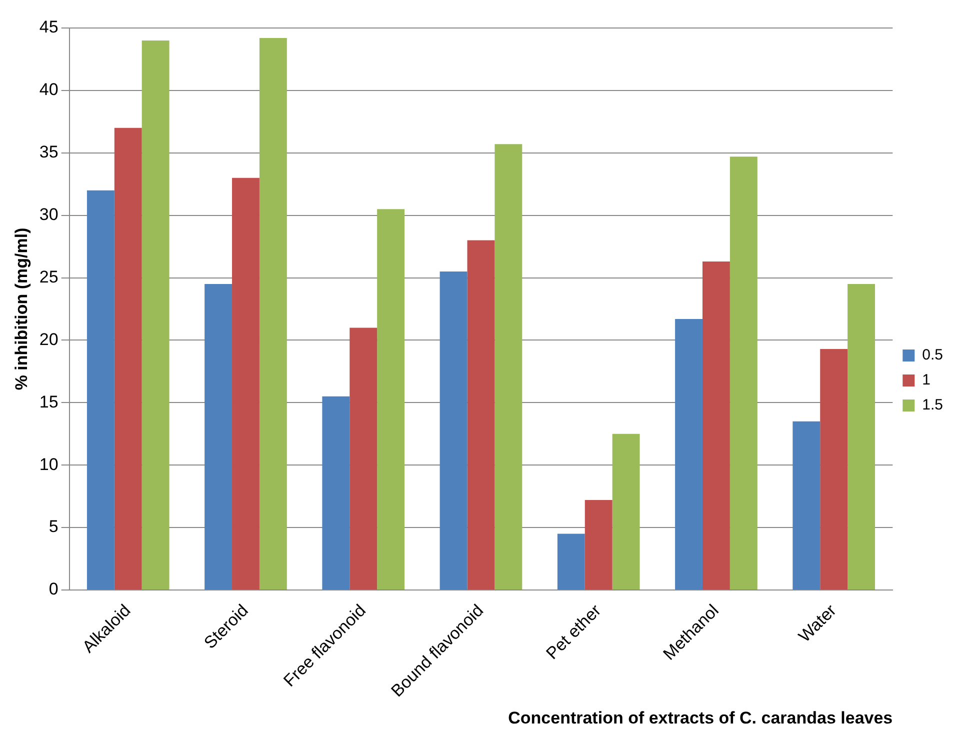 The width and height of the screenshot is (975, 744). What do you see at coordinates (48, 90) in the screenshot?
I see `y-tick-label: 40` at bounding box center [48, 90].